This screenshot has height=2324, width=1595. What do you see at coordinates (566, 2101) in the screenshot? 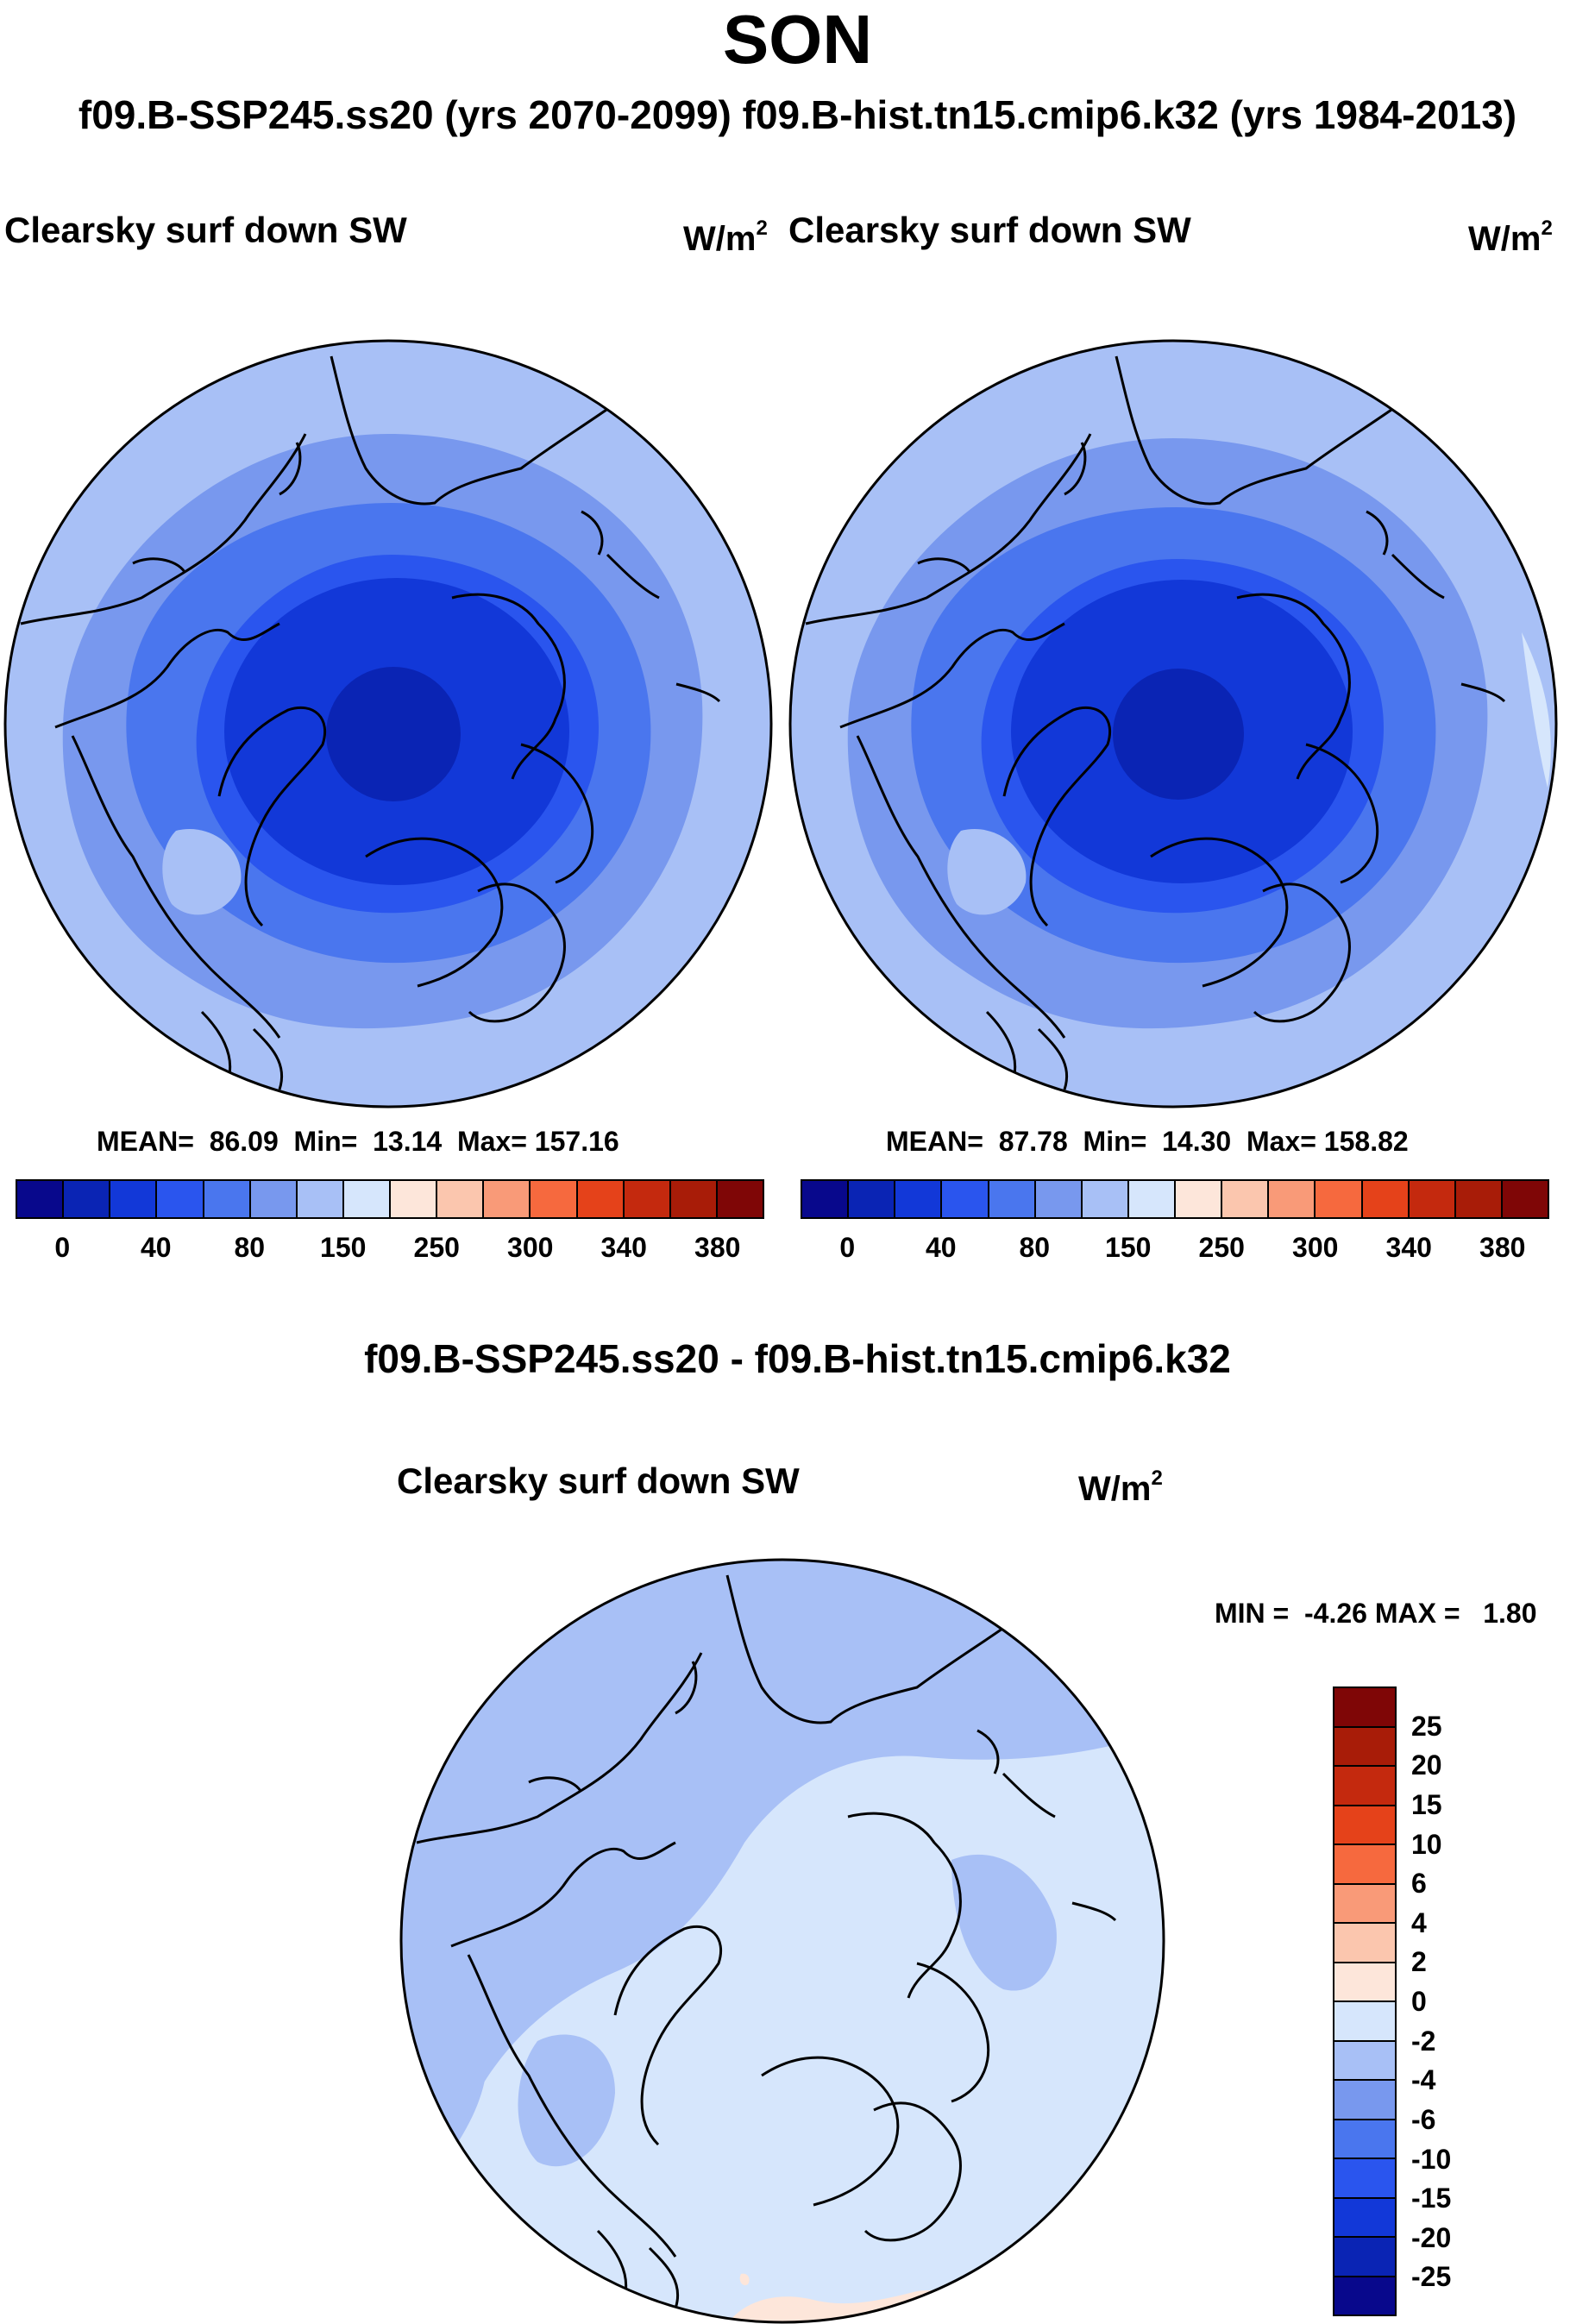
I see `map-fill-neg-greenland` at bounding box center [566, 2101].